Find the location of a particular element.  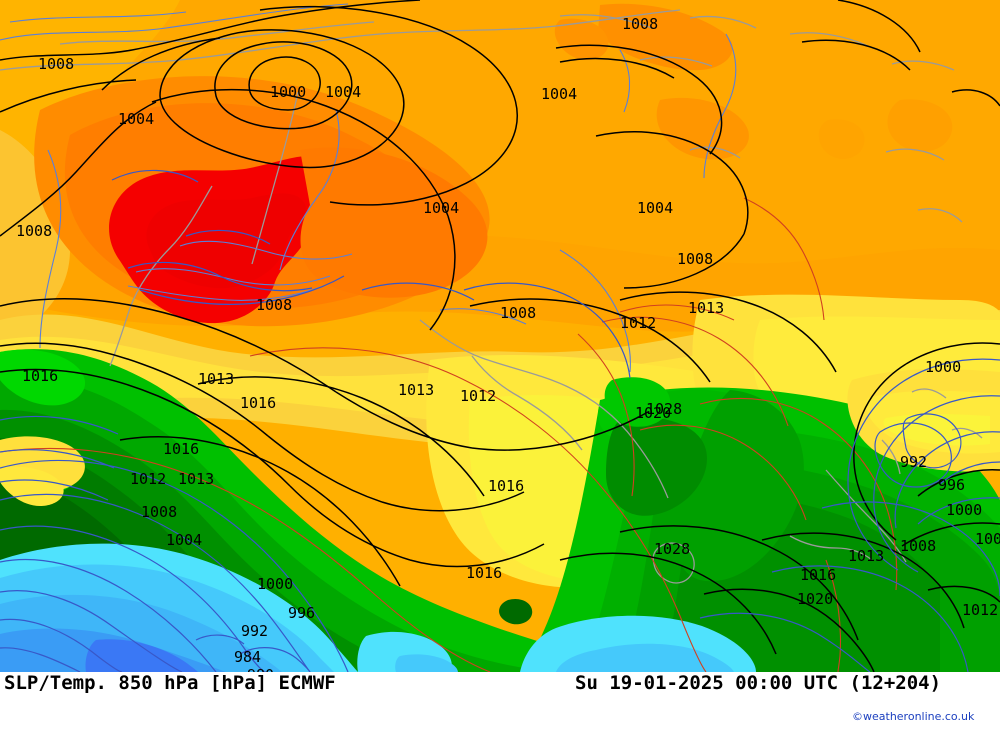

run-valid-time: Su 19-01-2025 00:00 UTC (12+204) is located at coordinates (758, 683).